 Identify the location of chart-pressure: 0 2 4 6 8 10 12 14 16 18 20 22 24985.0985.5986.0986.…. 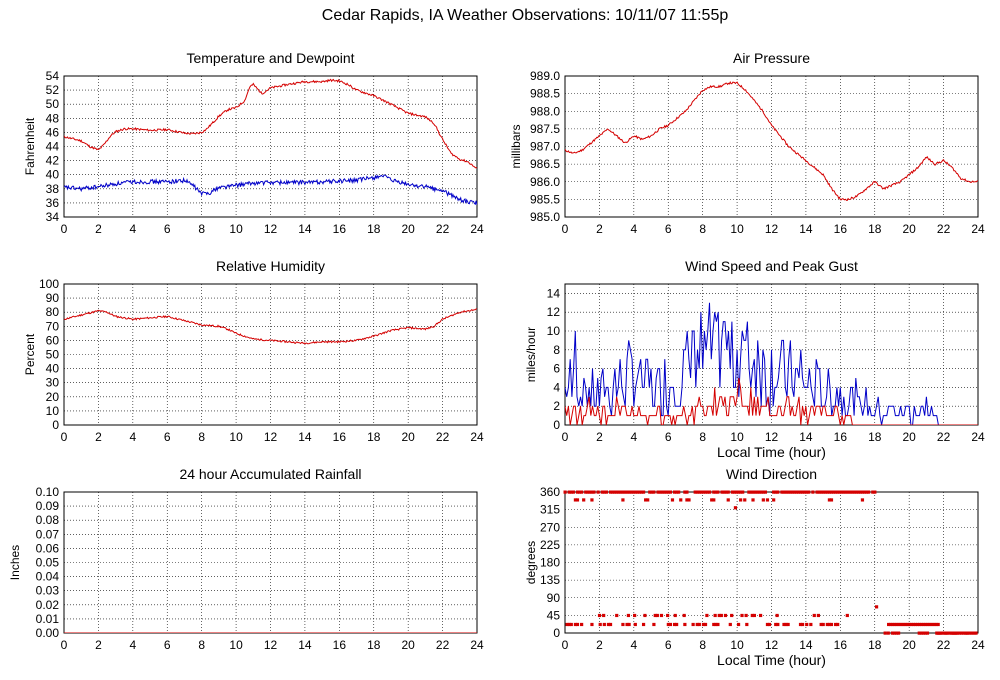
(747, 143).